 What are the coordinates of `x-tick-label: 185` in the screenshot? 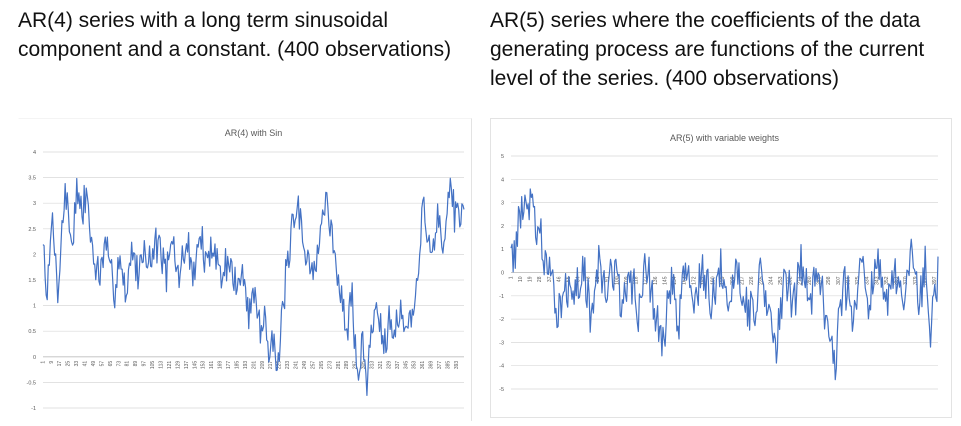 It's located at (237, 365).